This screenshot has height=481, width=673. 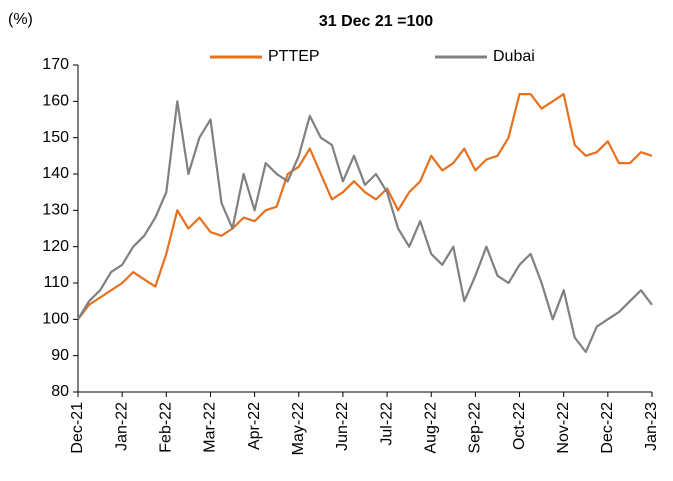 I want to click on x-tick-label: Jan-22, so click(x=121, y=426).